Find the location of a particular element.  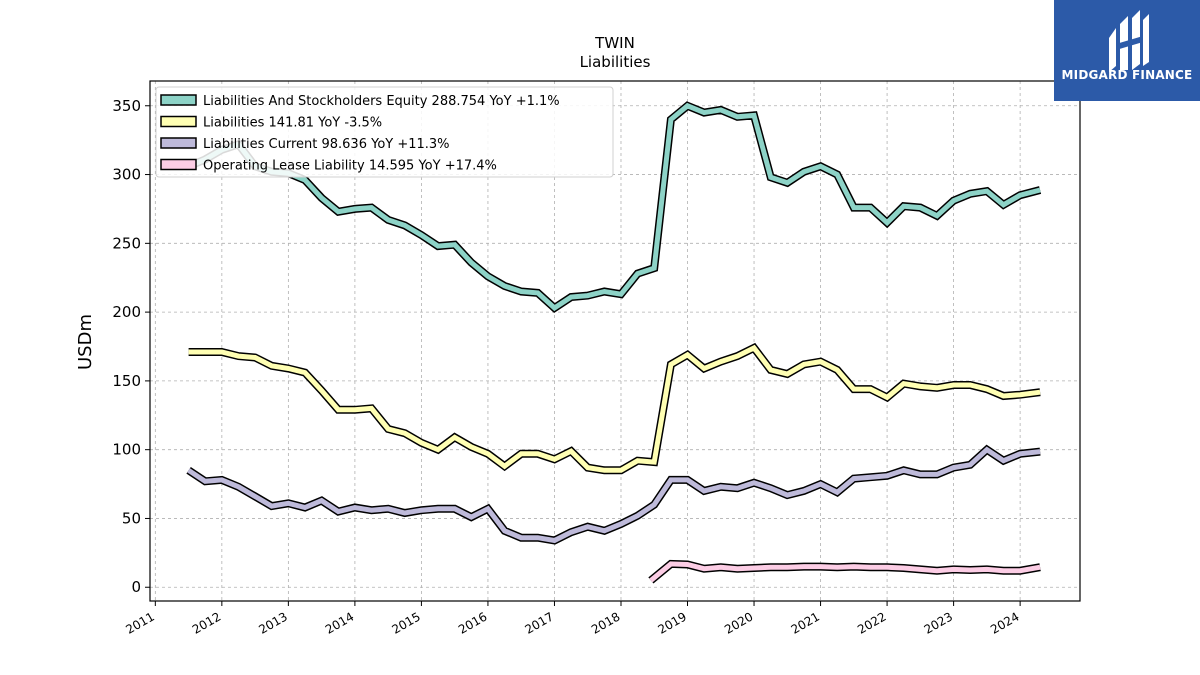

series-line-outline is located at coordinates (614, 408).